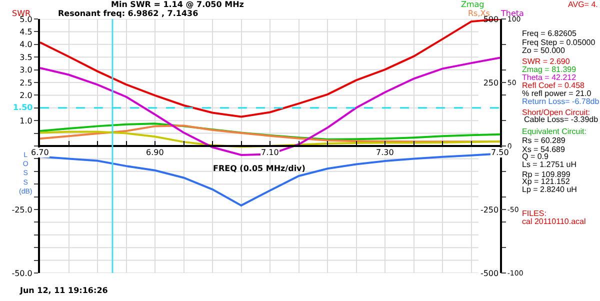 This screenshot has height=301, width=600. I want to click on text: Jun 12, 11 19:16:26, so click(63, 290).